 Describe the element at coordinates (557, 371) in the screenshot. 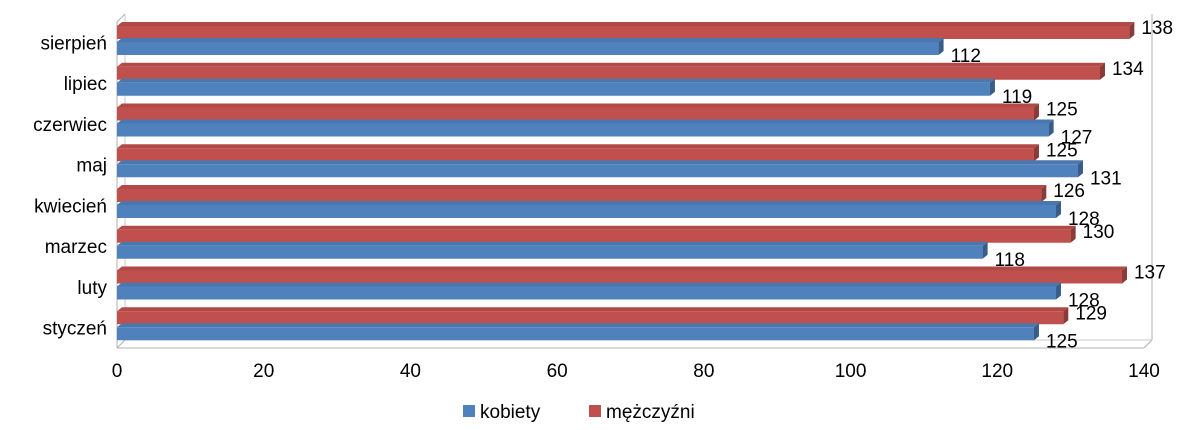

I see `x-tick-label: 60` at that location.